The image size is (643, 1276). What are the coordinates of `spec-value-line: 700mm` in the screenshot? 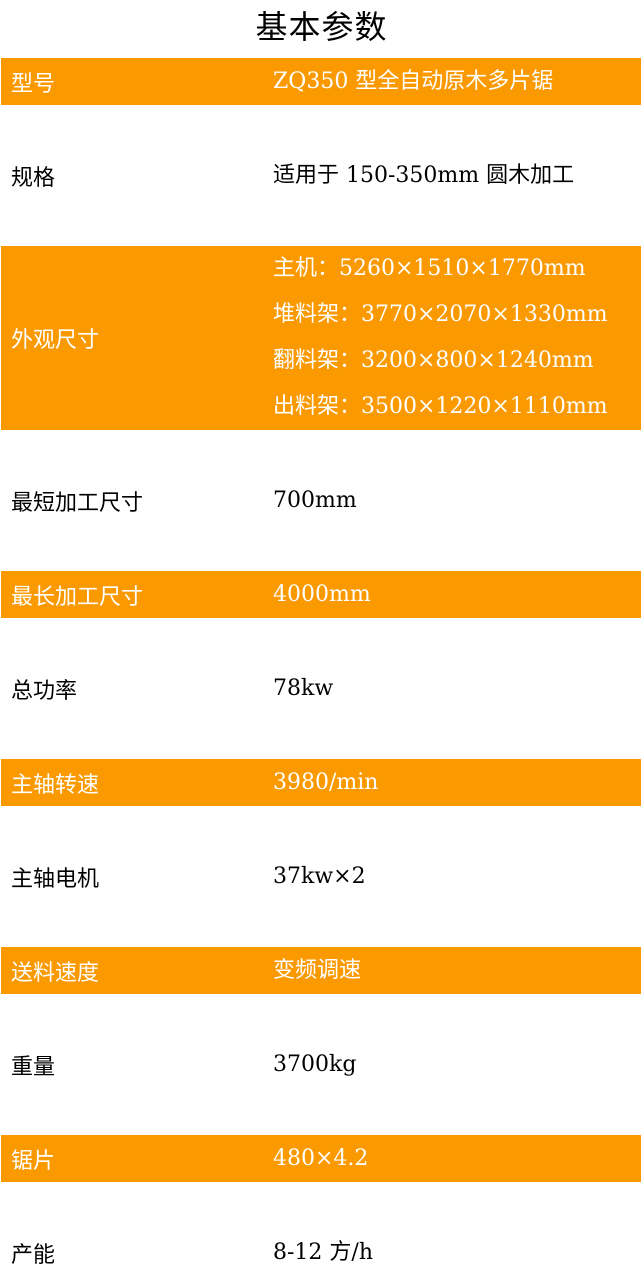 It's located at (315, 500).